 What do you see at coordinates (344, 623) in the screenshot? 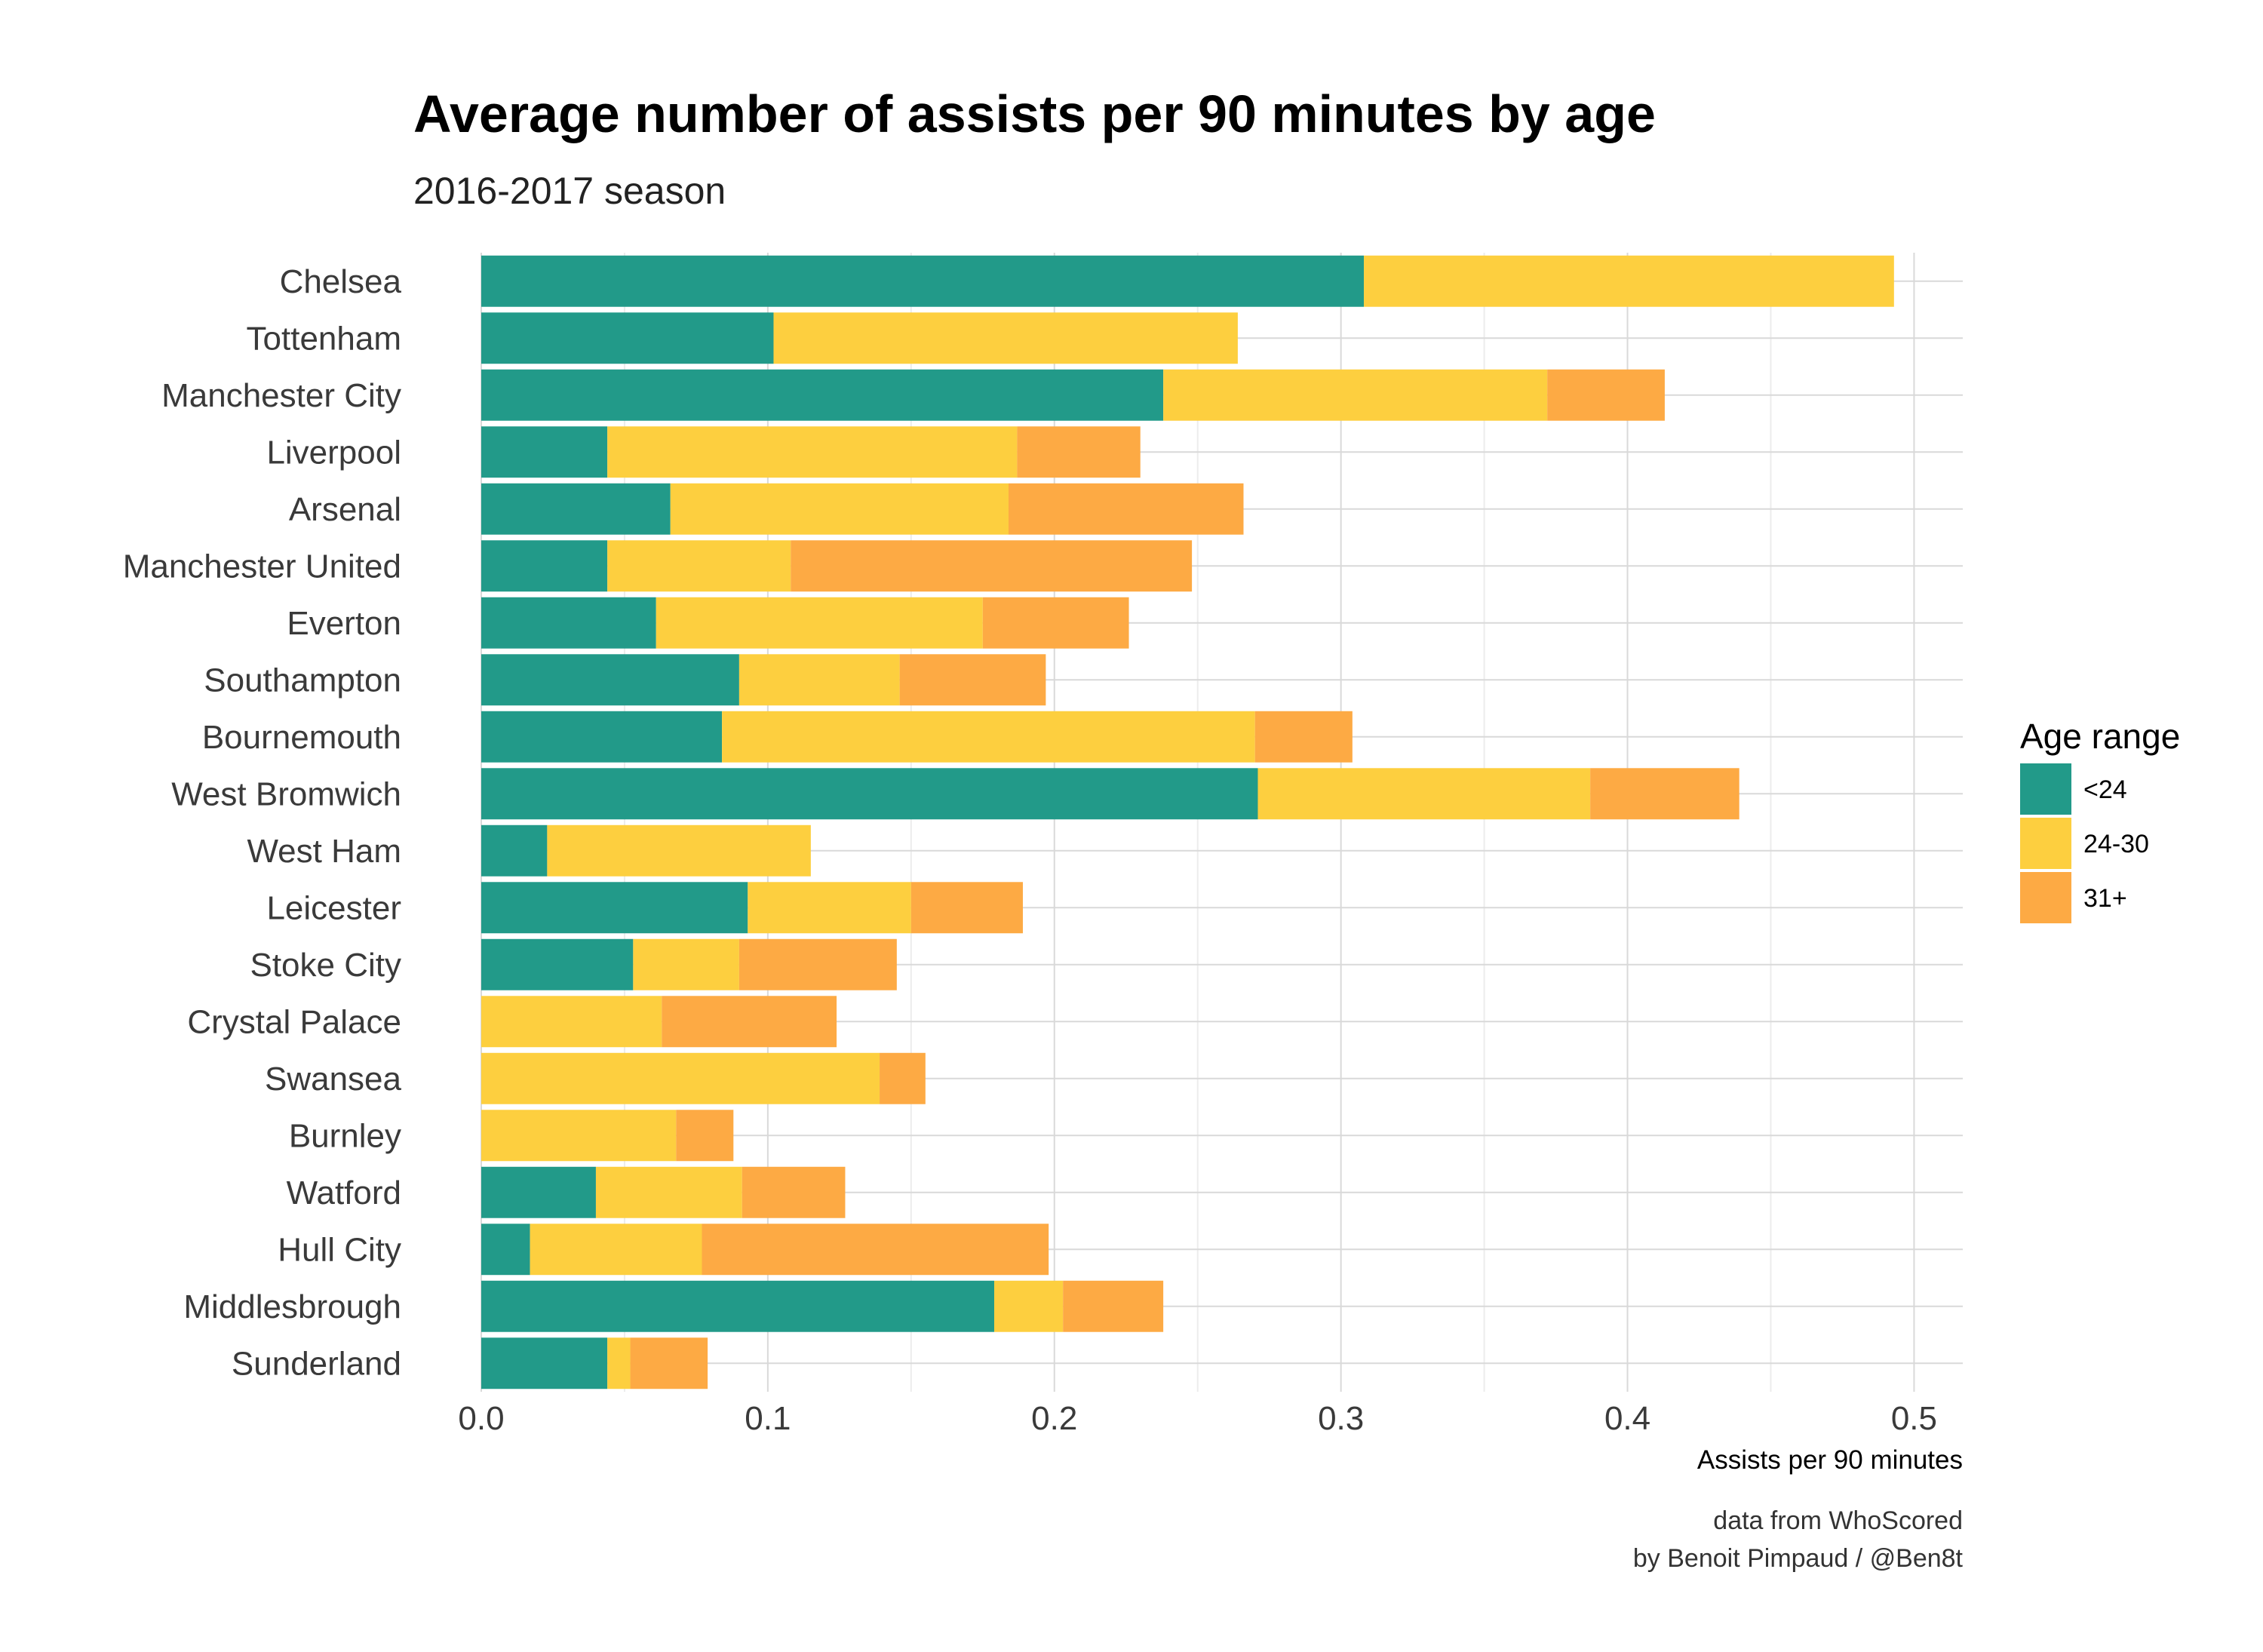
I see `category-label: Everton` at bounding box center [344, 623].